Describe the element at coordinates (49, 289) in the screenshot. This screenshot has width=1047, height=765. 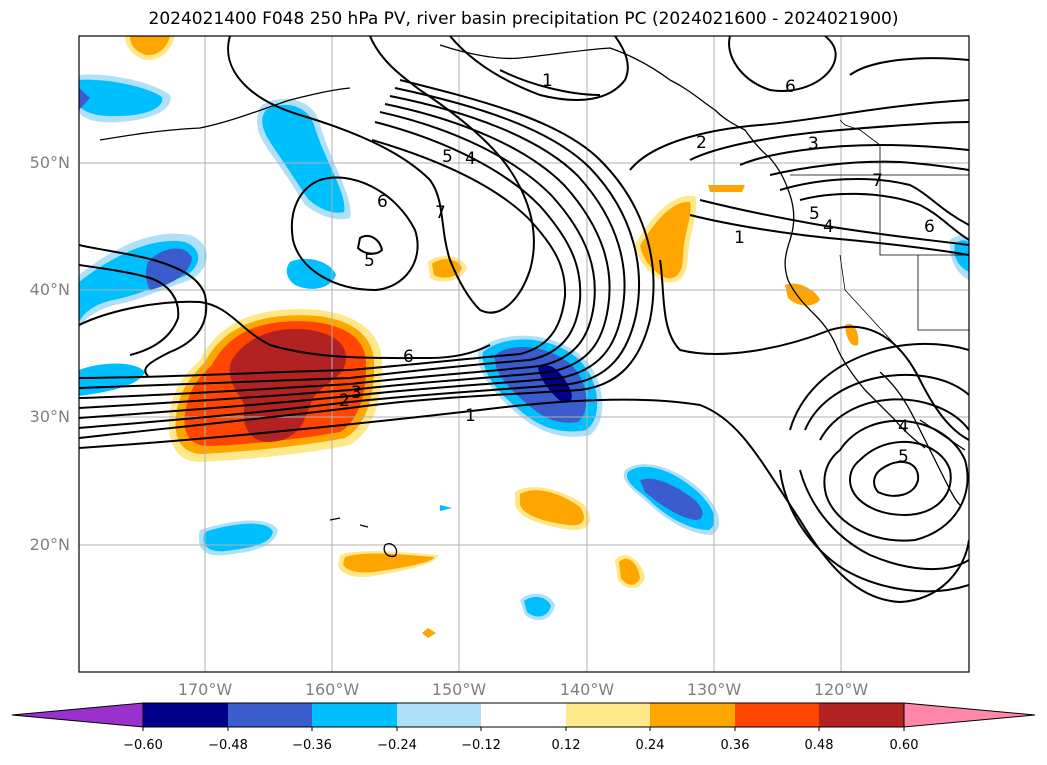
I see `lat-label-40n: 40°N` at that location.